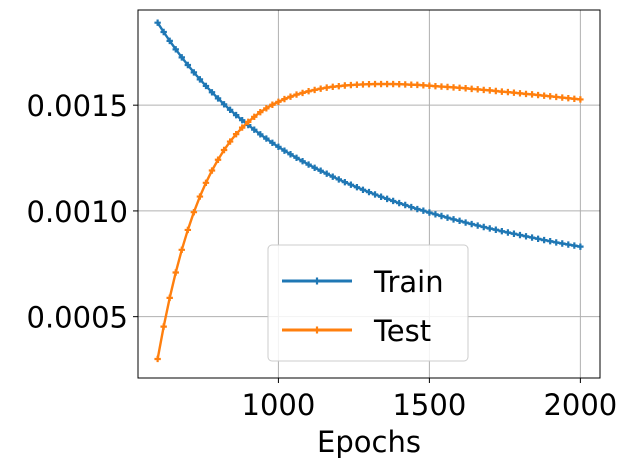 Image resolution: width=631 pixels, height=470 pixels. What do you see at coordinates (408, 282) in the screenshot?
I see `legend-label-train: Train` at bounding box center [408, 282].